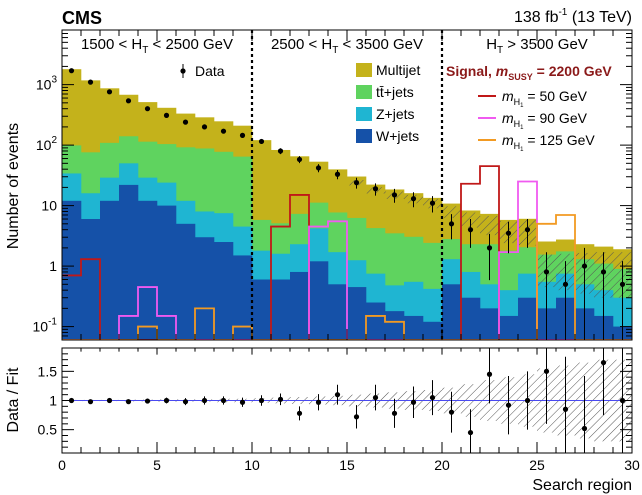 Image resolution: width=642 pixels, height=495 pixels. What do you see at coordinates (45, 326) in the screenshot?
I see `ytick-label-0: 10⁻¹` at bounding box center [45, 326].